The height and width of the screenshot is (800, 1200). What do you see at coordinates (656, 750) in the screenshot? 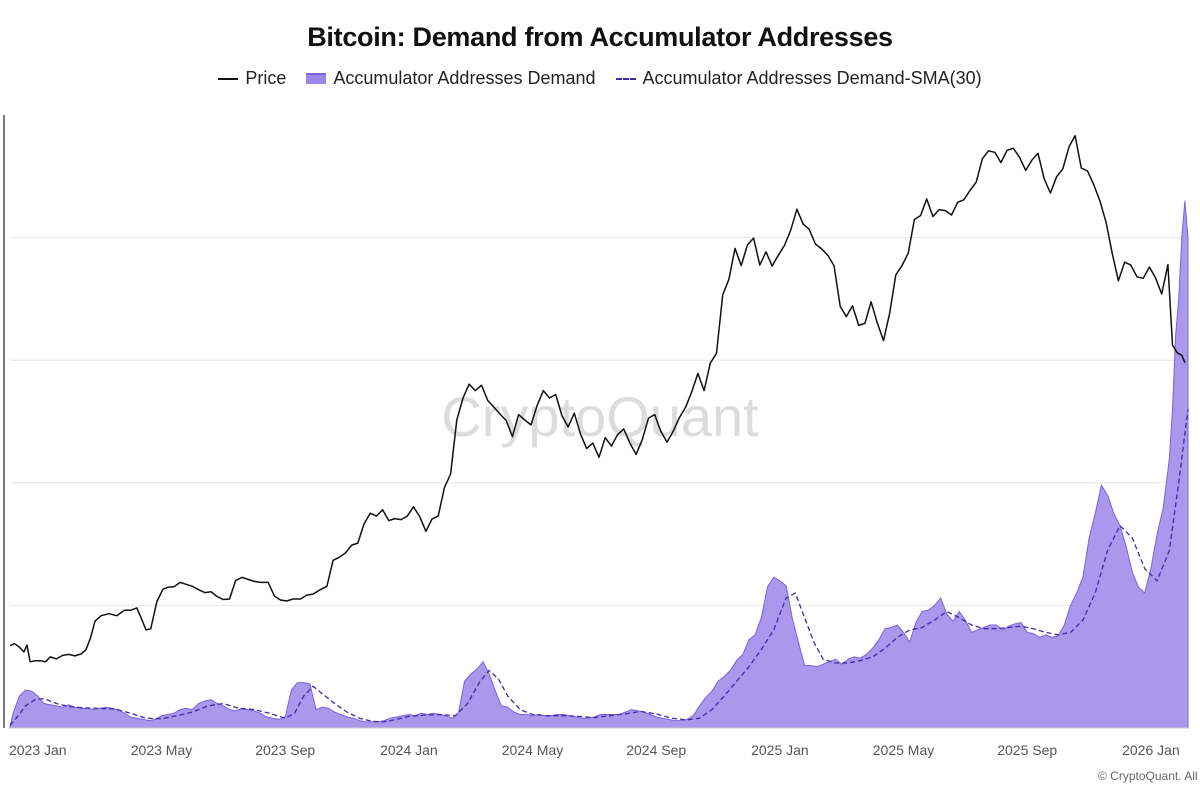
I see `x-tick-label-5: 2024 Sep` at bounding box center [656, 750].